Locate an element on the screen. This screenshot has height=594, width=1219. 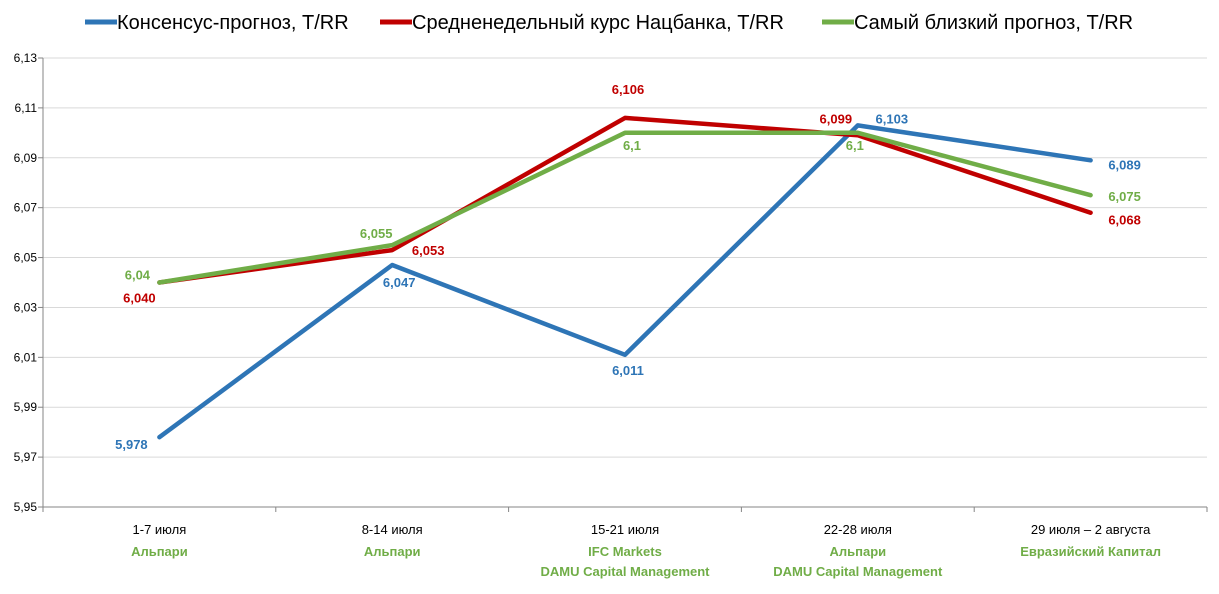
data-label: 6,040 is located at coordinates (139, 298).